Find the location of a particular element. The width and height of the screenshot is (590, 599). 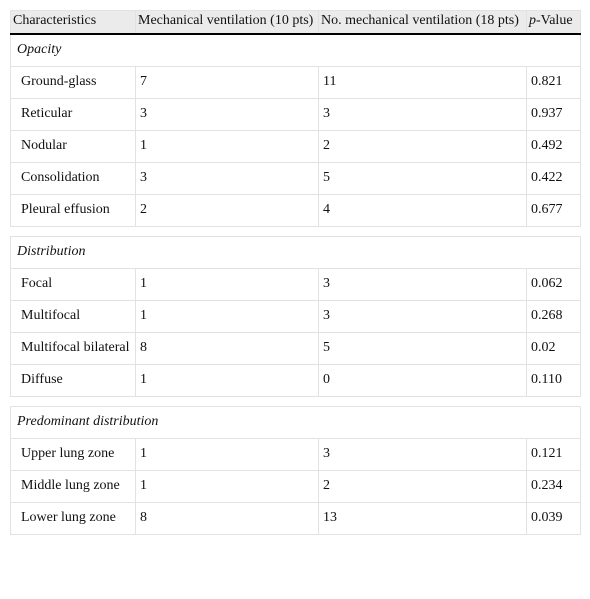

cell: 0.039 is located at coordinates (553, 518).